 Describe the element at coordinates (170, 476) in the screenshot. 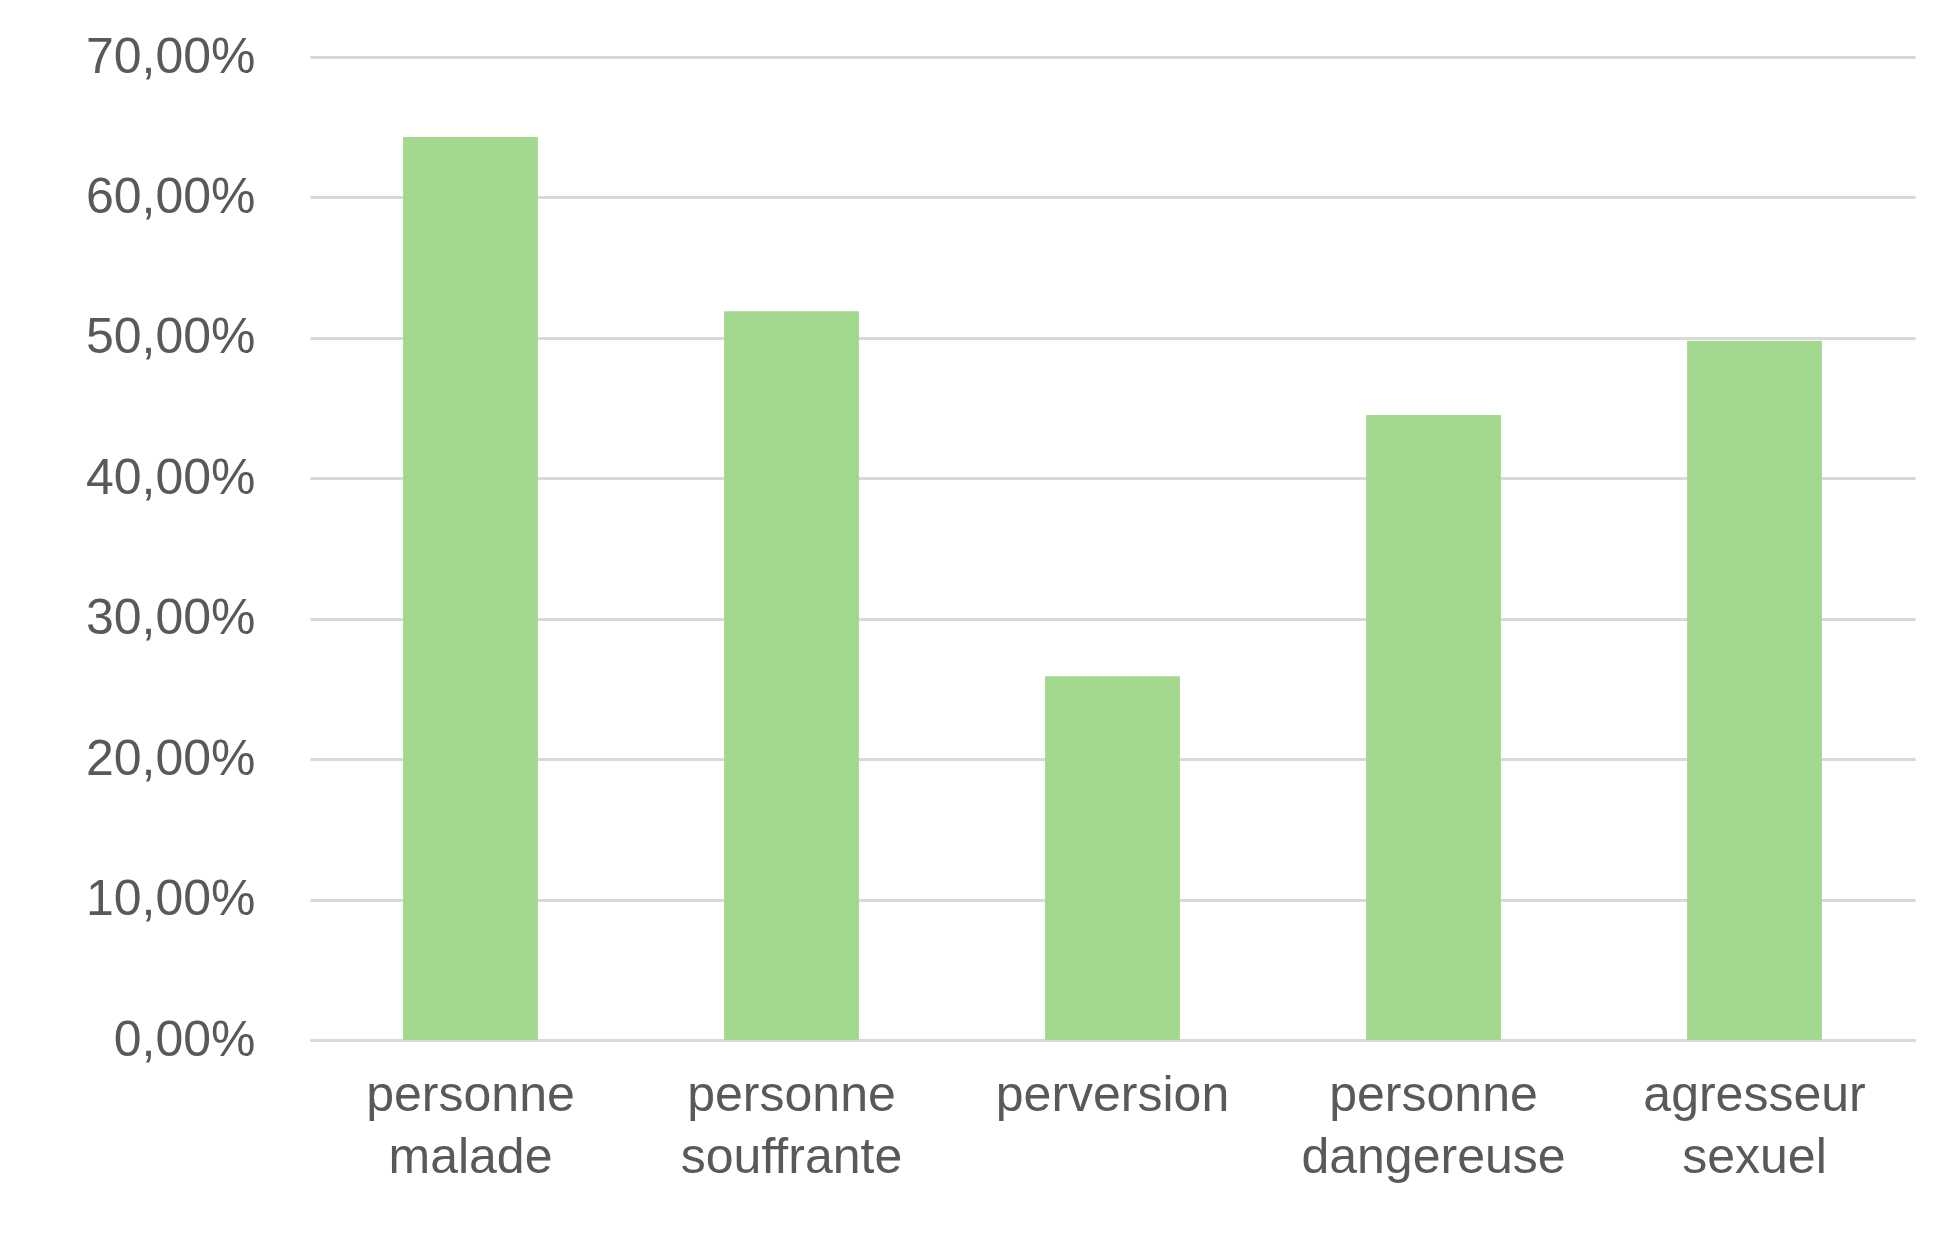

I see `y-tick-label: 40,00%` at that location.